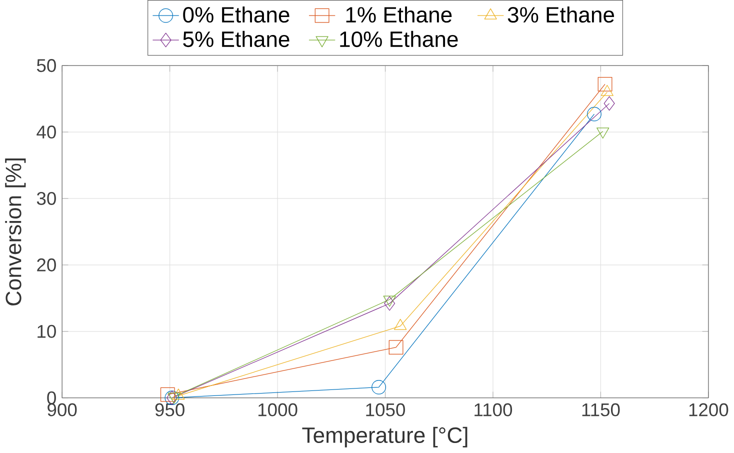 The width and height of the screenshot is (734, 453). Describe the element at coordinates (236, 39) in the screenshot. I see `legend-label: 5% Ethane` at that location.